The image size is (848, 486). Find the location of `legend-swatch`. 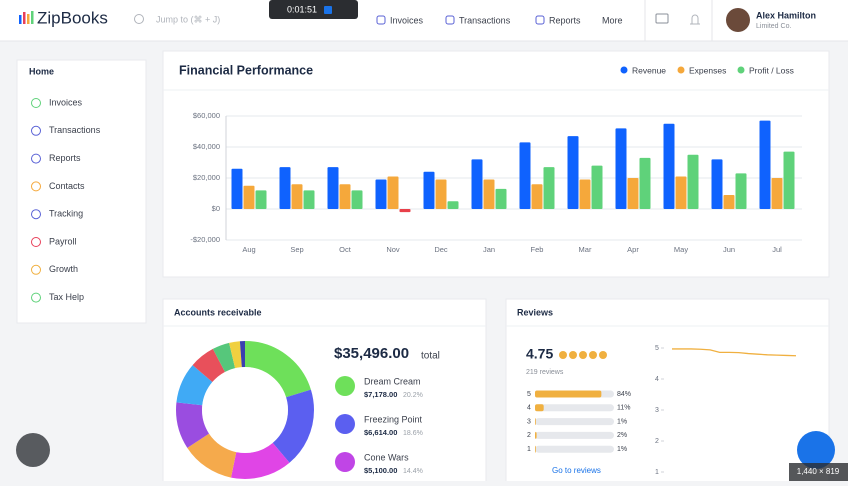

legend-swatch is located at coordinates (624, 70).